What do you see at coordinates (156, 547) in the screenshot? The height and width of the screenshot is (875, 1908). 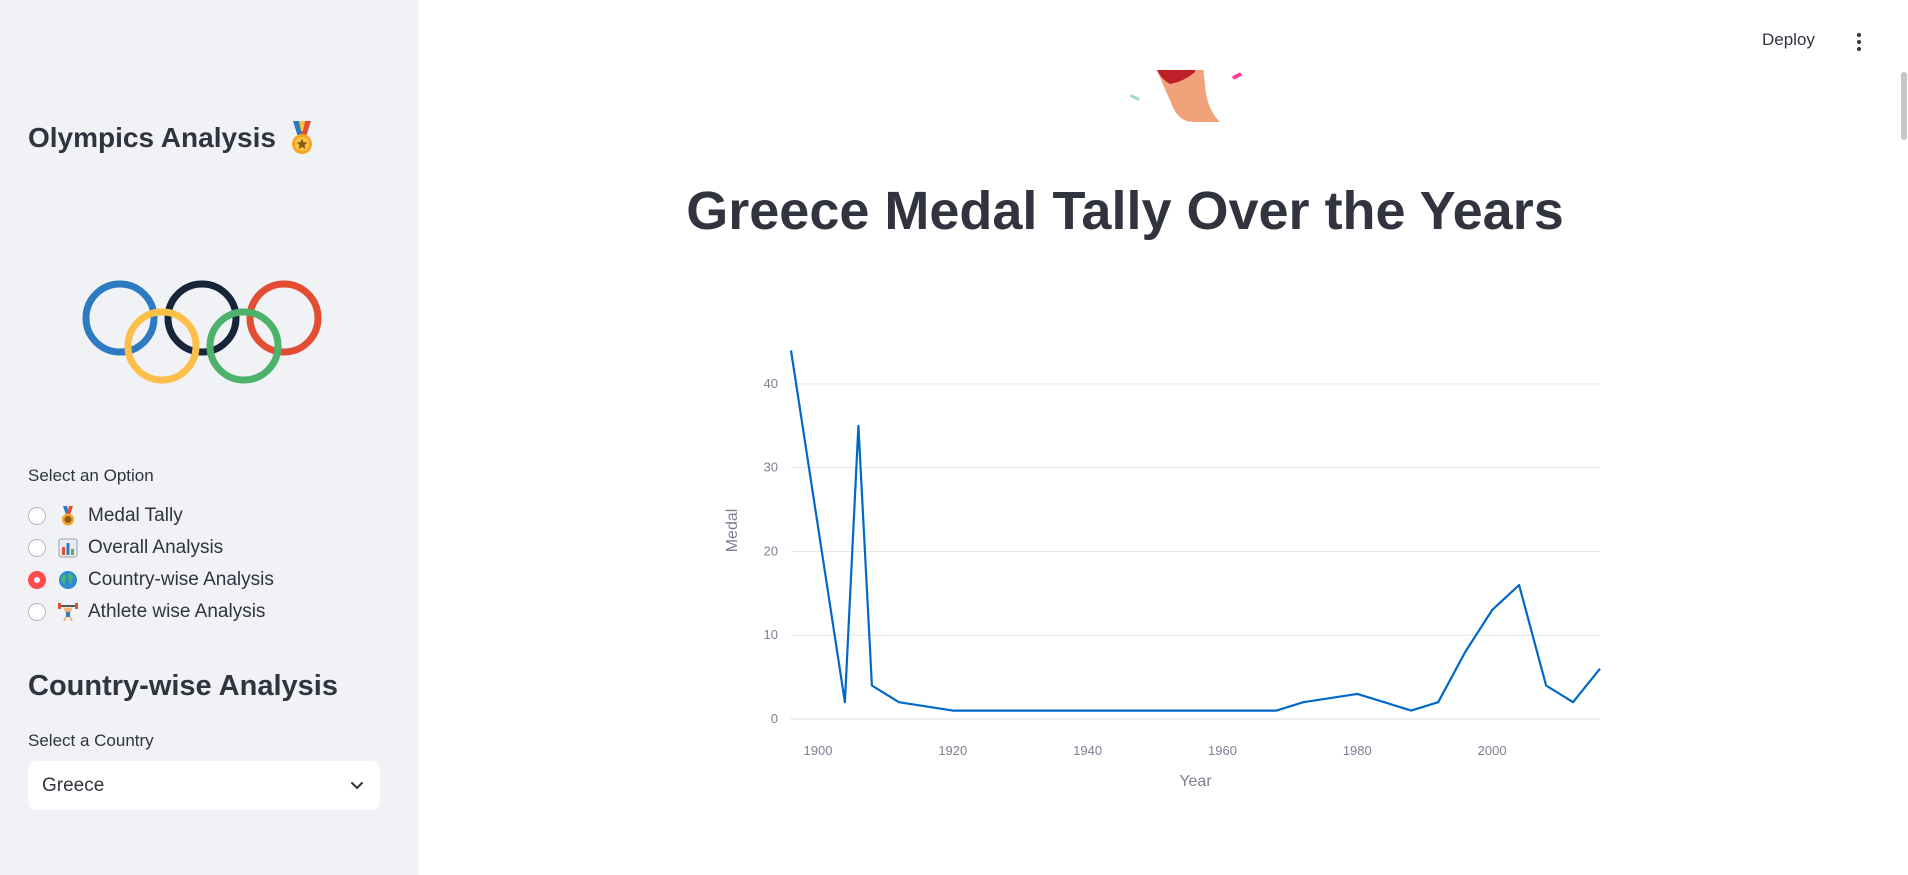 I see `radio-label: Overall Analysis` at bounding box center [156, 547].